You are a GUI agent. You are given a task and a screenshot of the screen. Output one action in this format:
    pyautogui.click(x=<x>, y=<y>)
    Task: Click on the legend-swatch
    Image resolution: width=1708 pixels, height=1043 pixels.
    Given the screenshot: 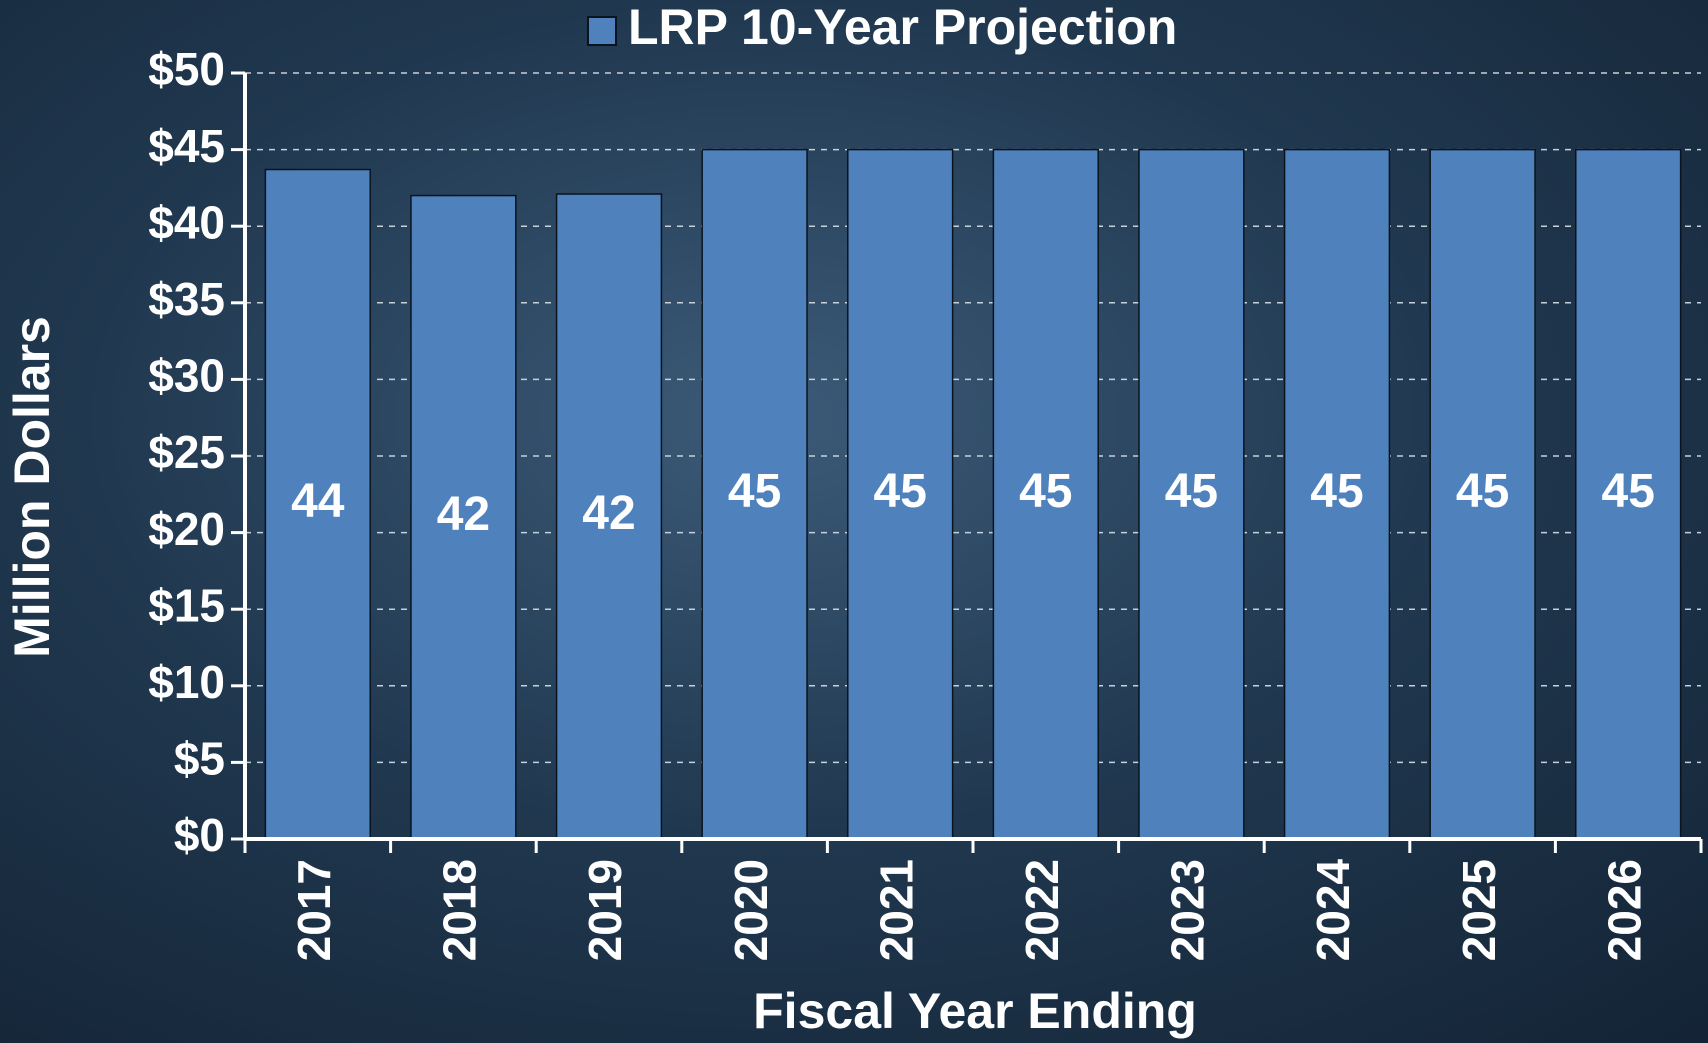 What is the action you would take?
    pyautogui.click(x=602, y=31)
    